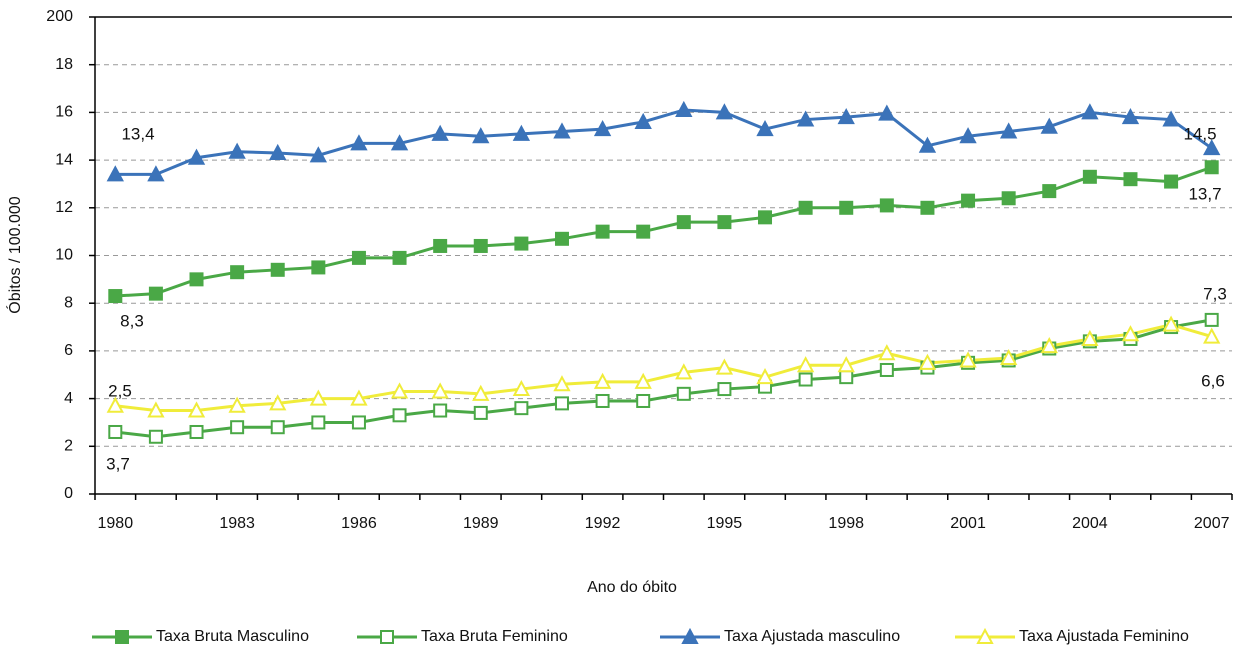 The height and width of the screenshot is (650, 1241). Describe the element at coordinates (237, 523) in the screenshot. I see `x-tick-label: 1983` at that location.